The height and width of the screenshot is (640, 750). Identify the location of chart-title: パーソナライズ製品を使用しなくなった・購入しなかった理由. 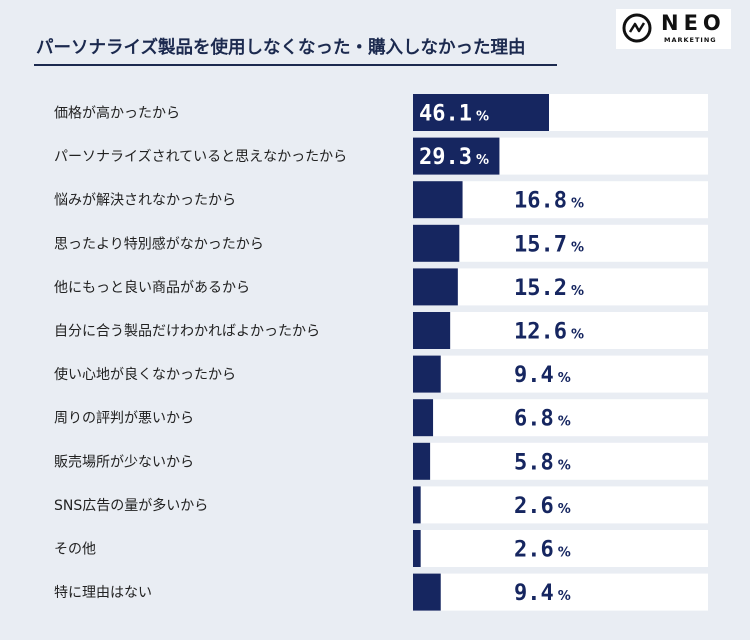
(281, 48).